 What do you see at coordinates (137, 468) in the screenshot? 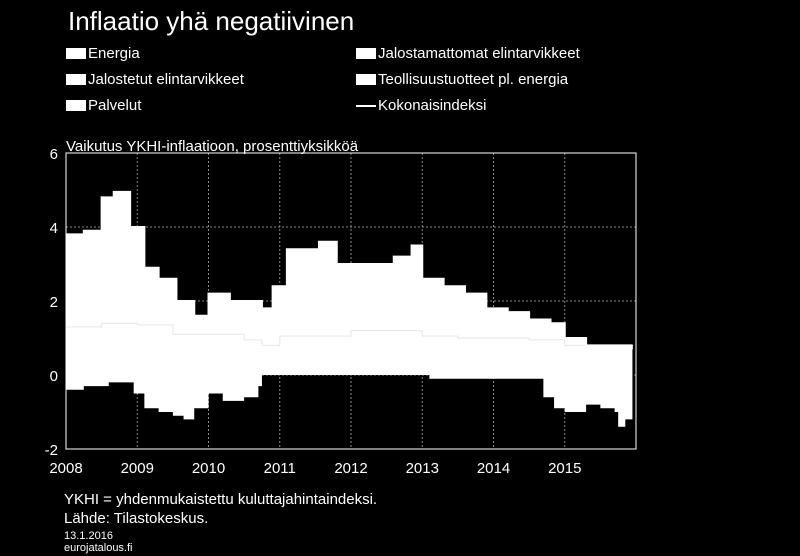
I see `x-tick-label: 2009` at bounding box center [137, 468].